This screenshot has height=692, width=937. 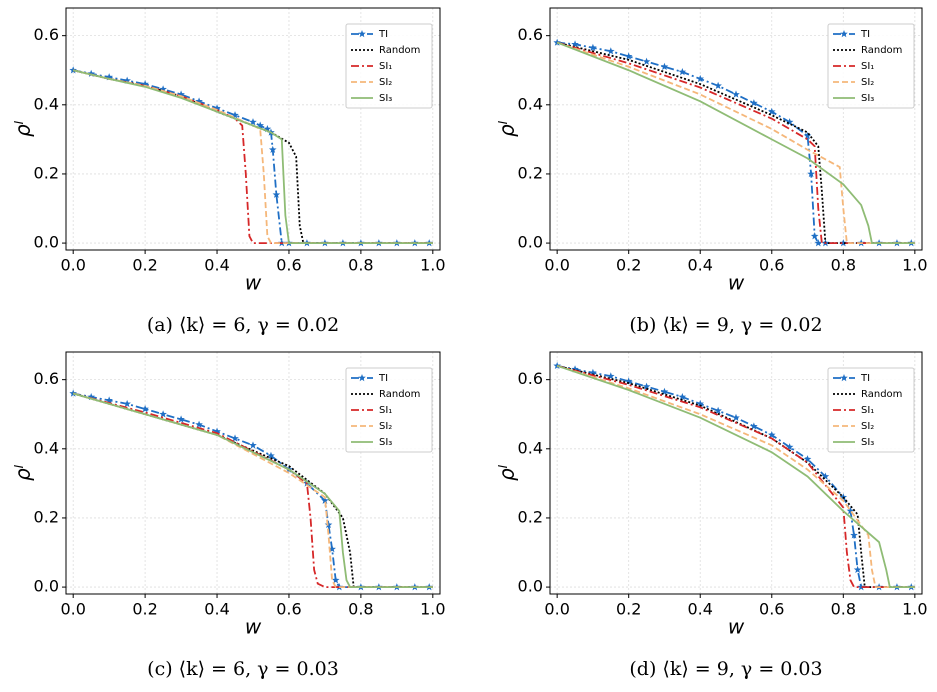 I want to click on axes-frame, so click(x=253, y=129).